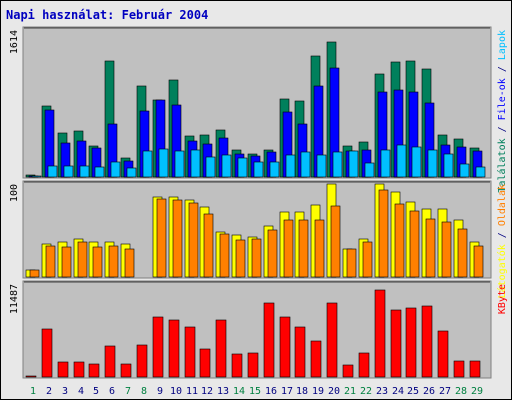 Image resolution: width=512 pixels, height=401 pixels. I want to click on day-label-8: 8, so click(144, 391).